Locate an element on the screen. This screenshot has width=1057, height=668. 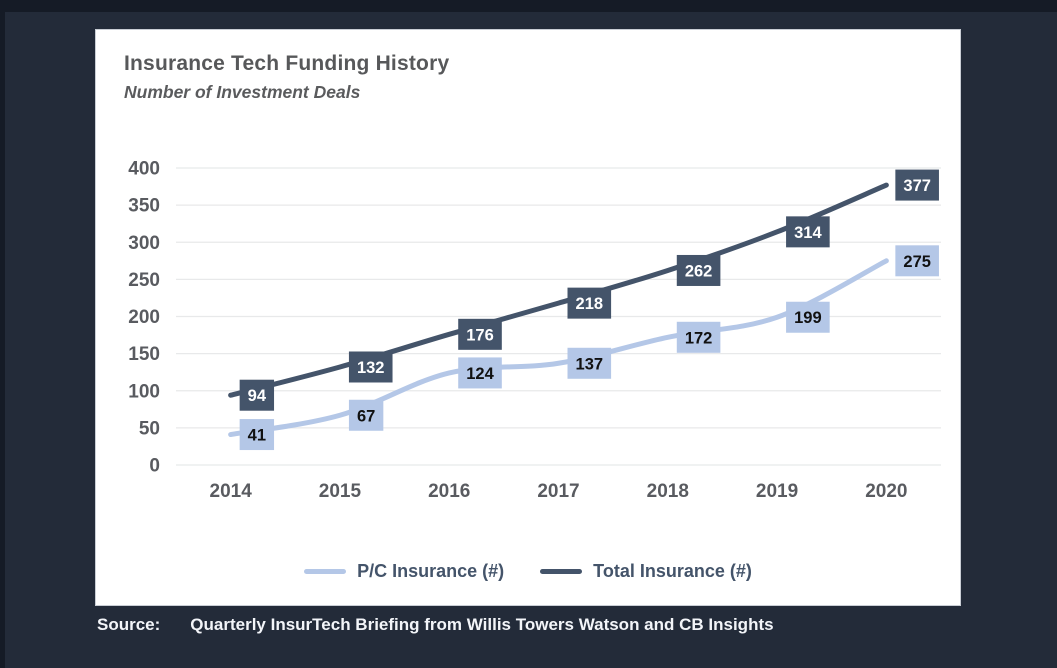
data-label: 314 is located at coordinates (808, 233).